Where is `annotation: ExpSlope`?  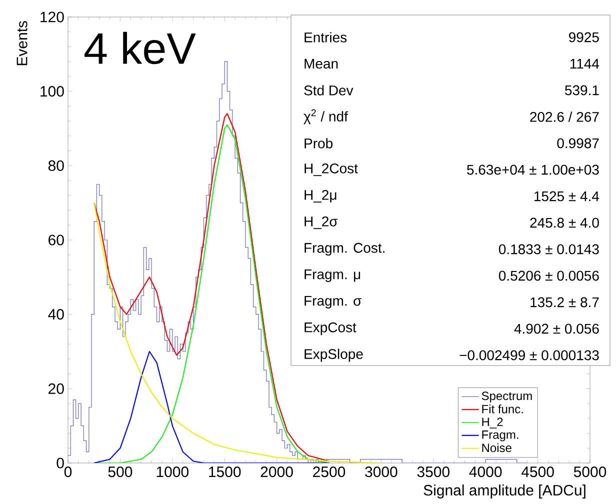
annotation: ExpSlope is located at coordinates (333, 355).